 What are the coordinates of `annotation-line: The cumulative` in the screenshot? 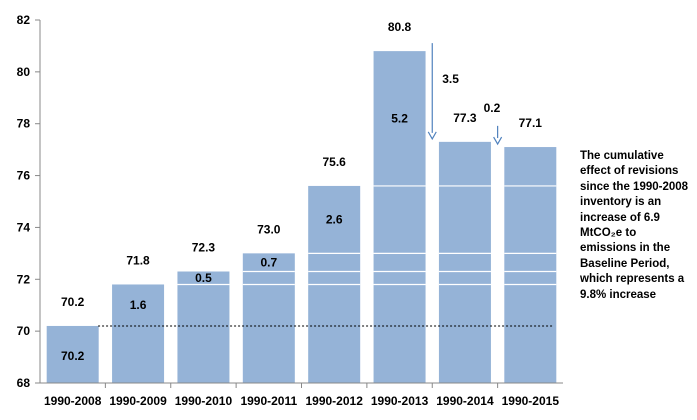 It's located at (622, 156).